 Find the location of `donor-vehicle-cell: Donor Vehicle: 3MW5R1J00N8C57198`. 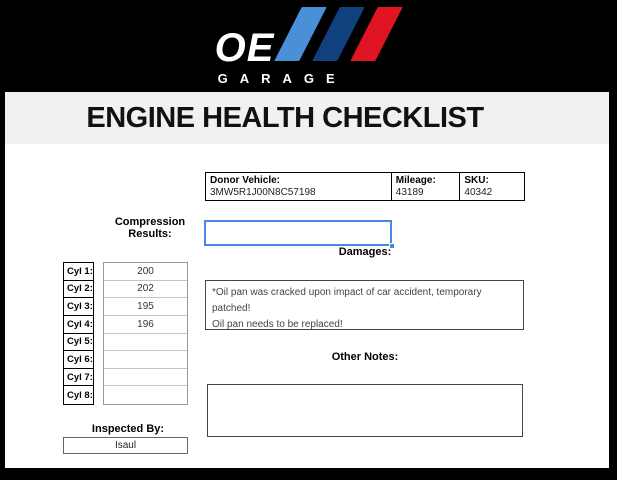

donor-vehicle-cell: Donor Vehicle: 3MW5R1J00N8C57198 is located at coordinates (298, 186).